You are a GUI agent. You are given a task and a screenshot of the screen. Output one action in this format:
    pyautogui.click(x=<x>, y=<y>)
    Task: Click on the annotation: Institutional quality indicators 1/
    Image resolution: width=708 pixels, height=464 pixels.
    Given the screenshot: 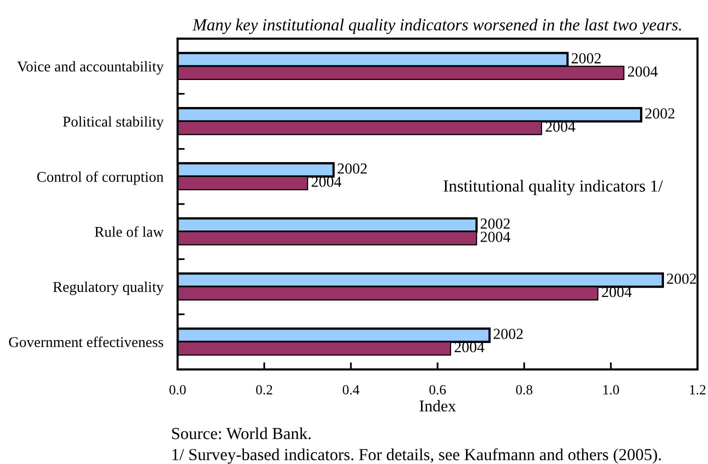 What is the action you would take?
    pyautogui.click(x=553, y=188)
    